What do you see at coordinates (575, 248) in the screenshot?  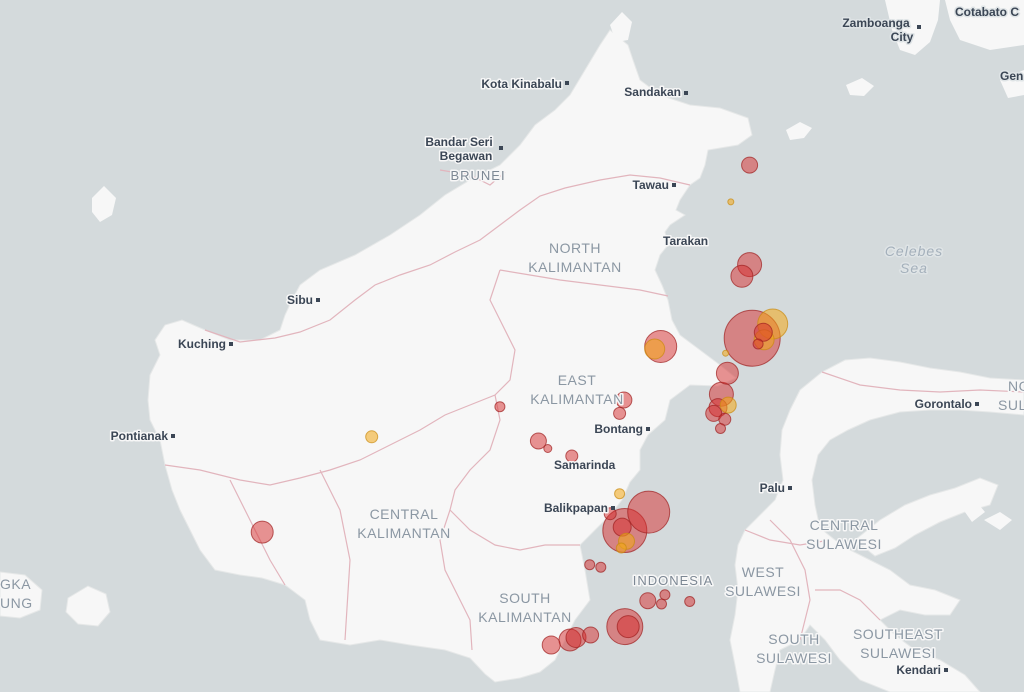 I see `region-label-north-kalimantan: NORTH` at bounding box center [575, 248].